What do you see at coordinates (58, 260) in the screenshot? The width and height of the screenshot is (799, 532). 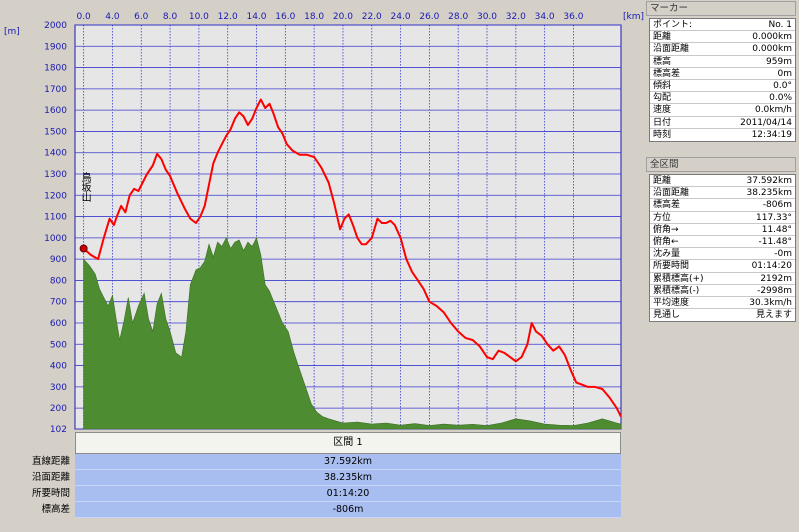 I see `y-tick-label: 900` at bounding box center [58, 260].